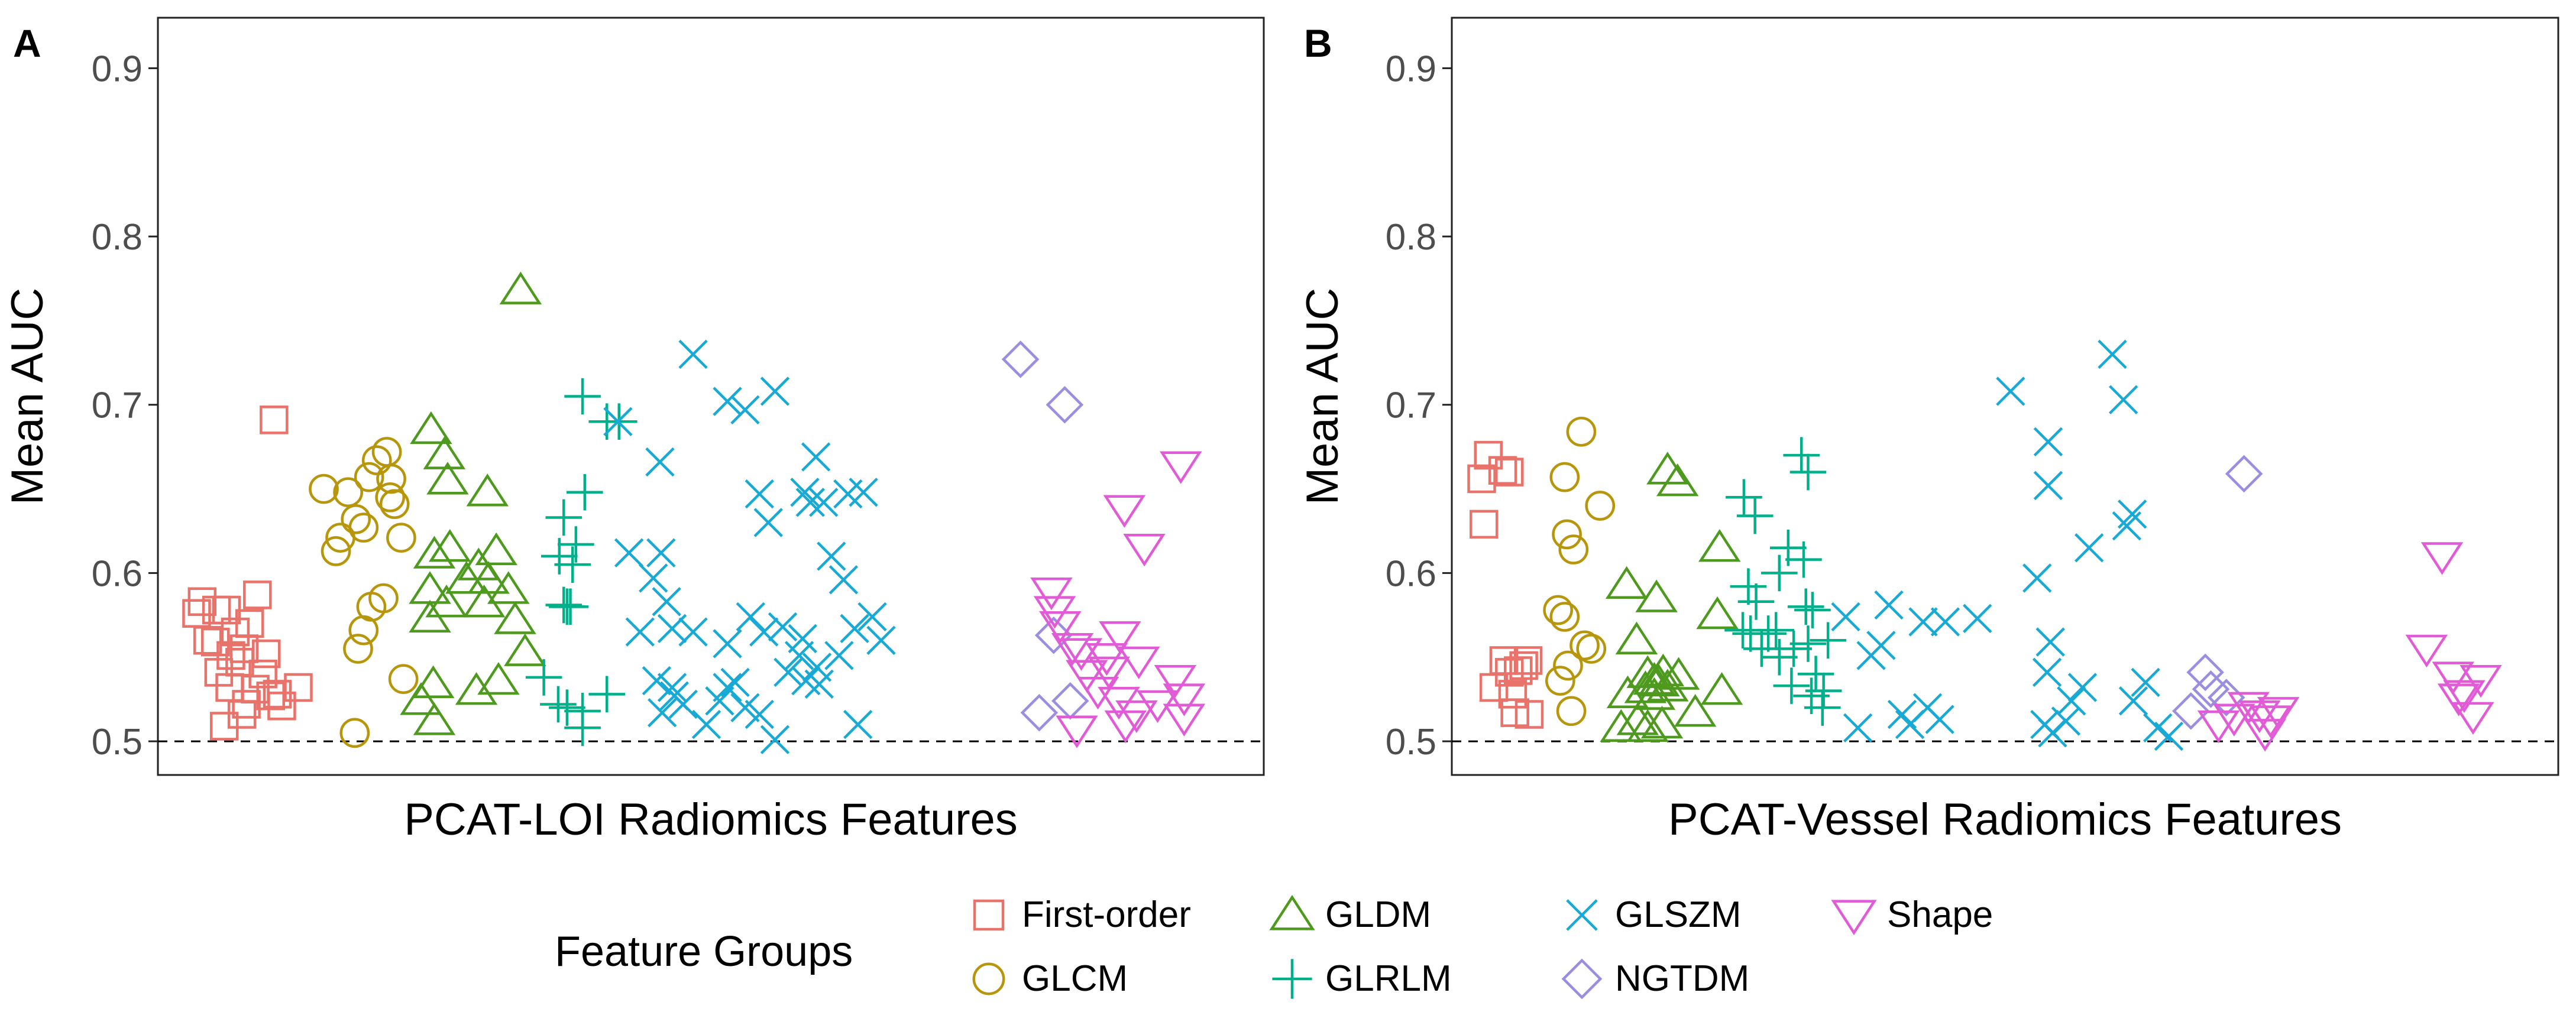  I want to click on y-tick-label-b: 0.5, so click(1411, 742).